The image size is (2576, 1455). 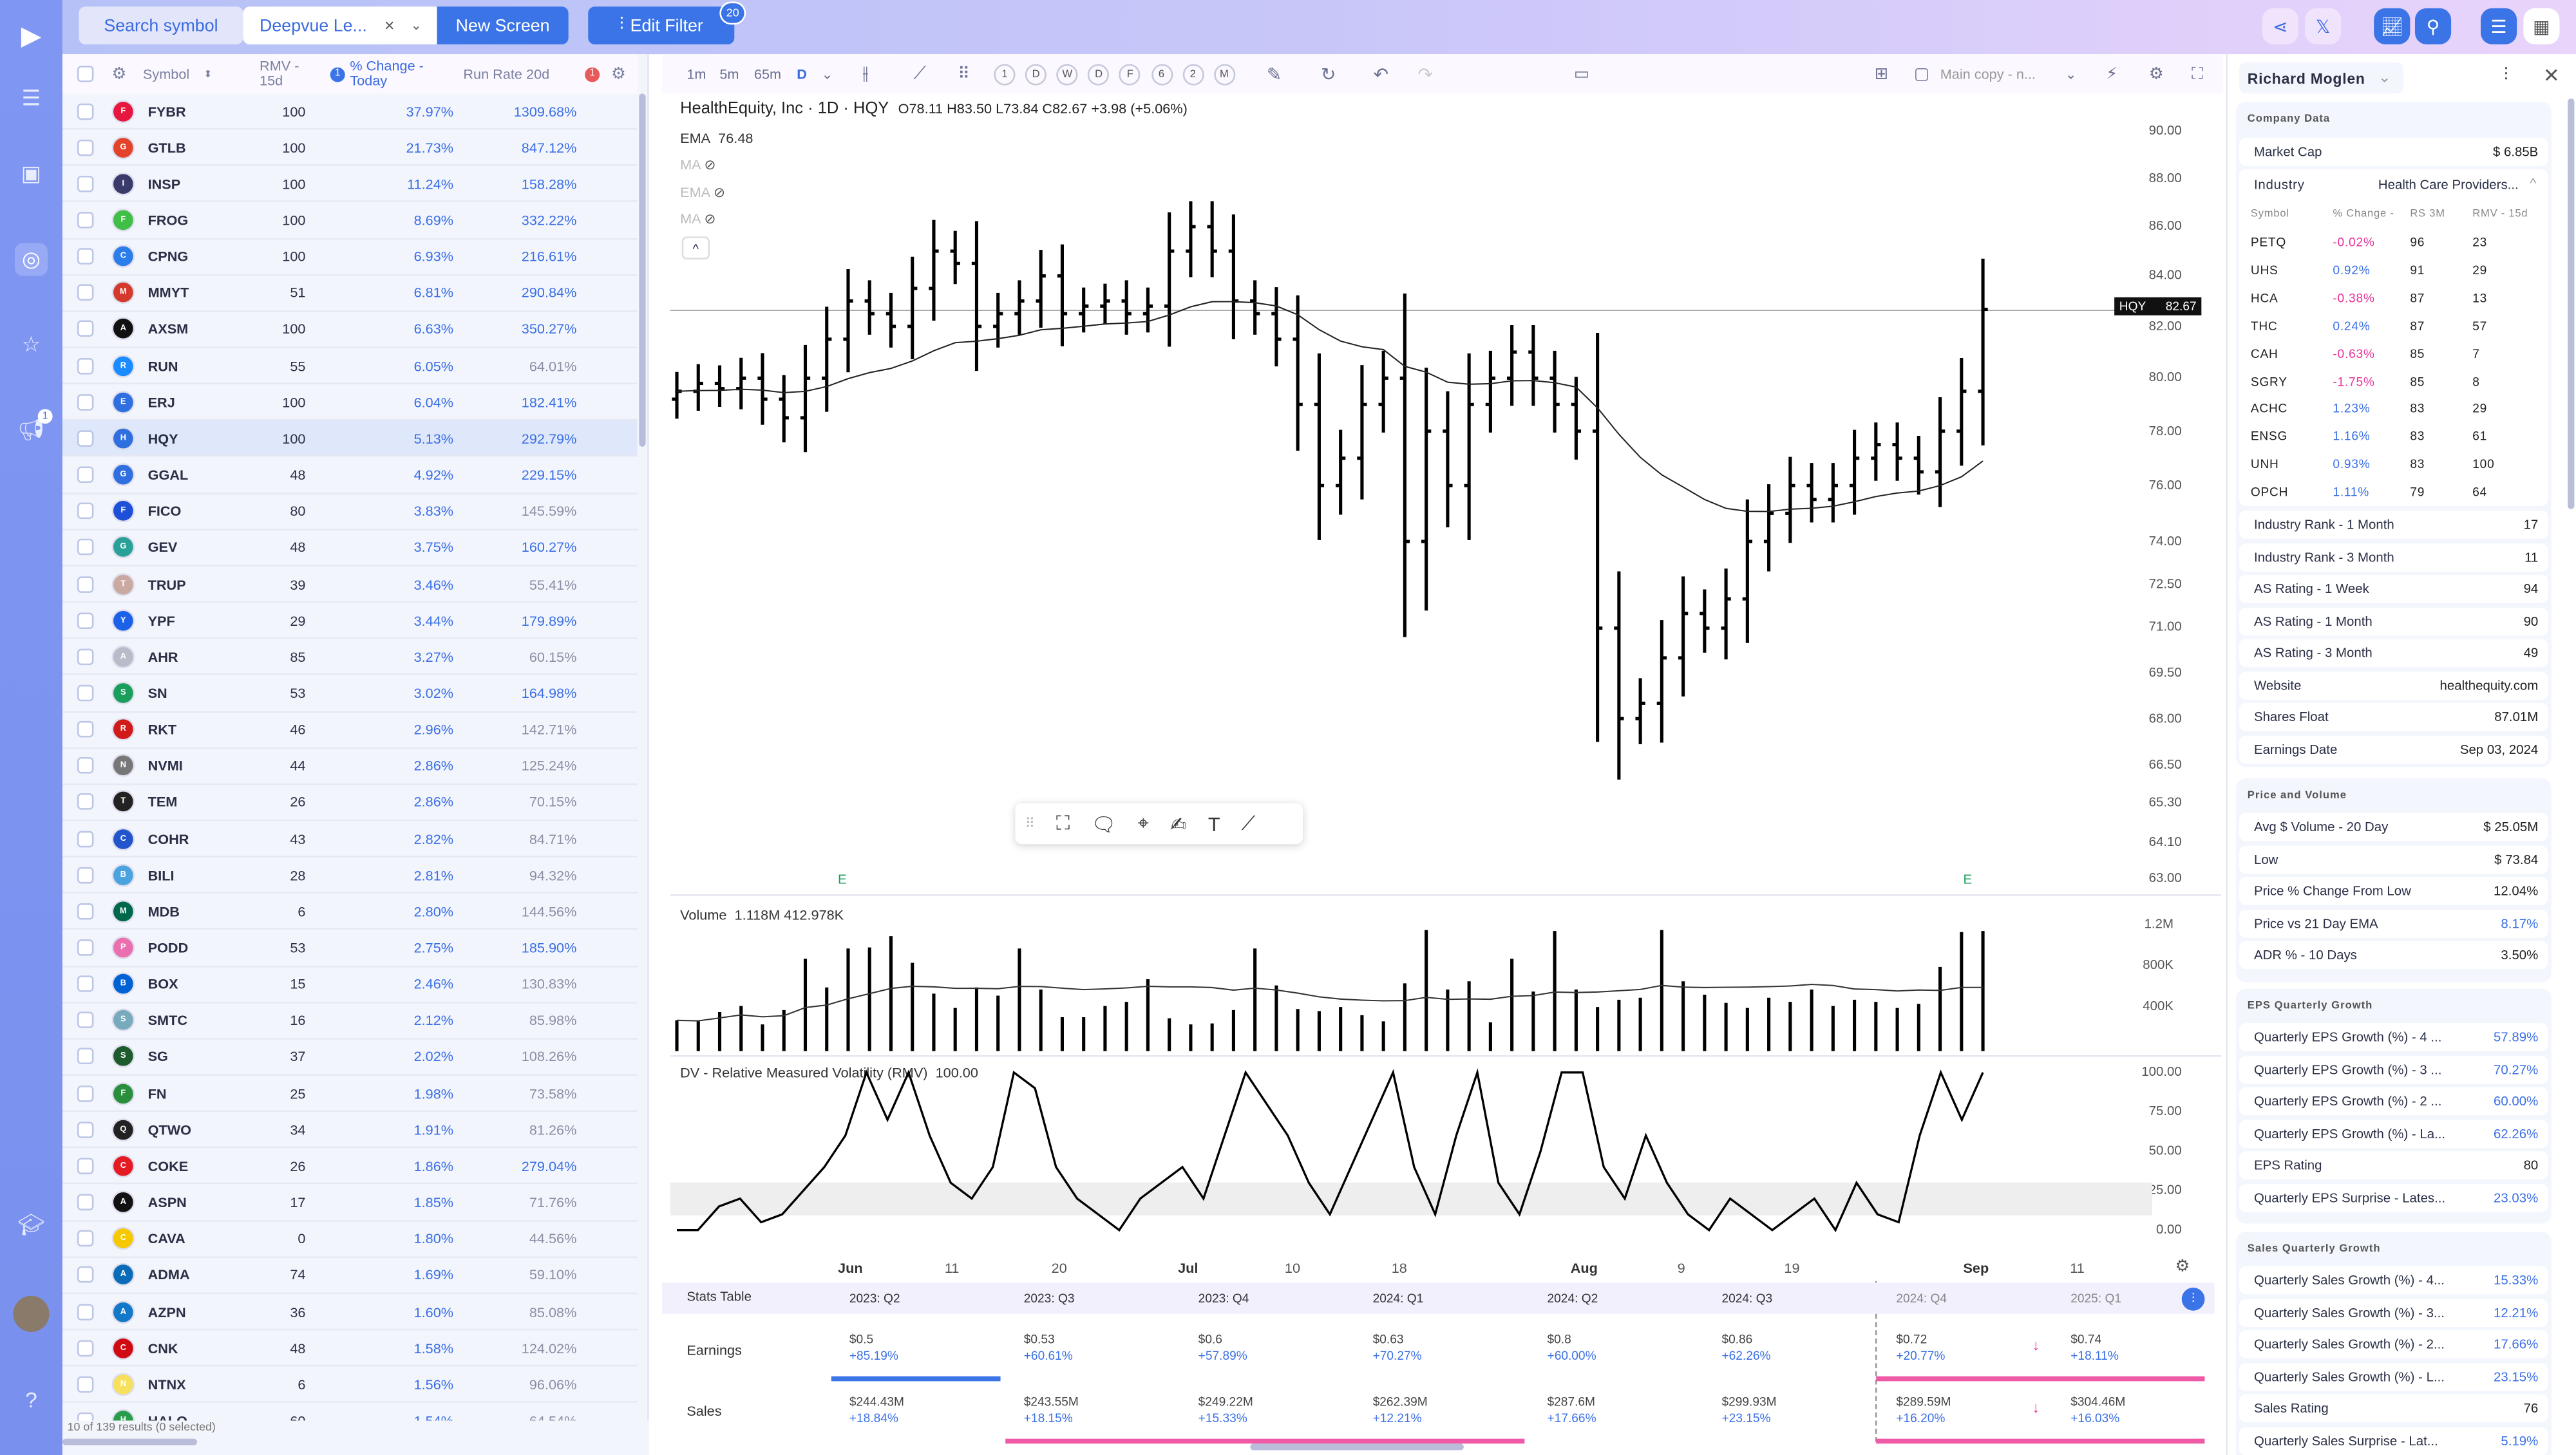 I want to click on table-row: A AHR 85 3.27% 60.15%, so click(x=350, y=657).